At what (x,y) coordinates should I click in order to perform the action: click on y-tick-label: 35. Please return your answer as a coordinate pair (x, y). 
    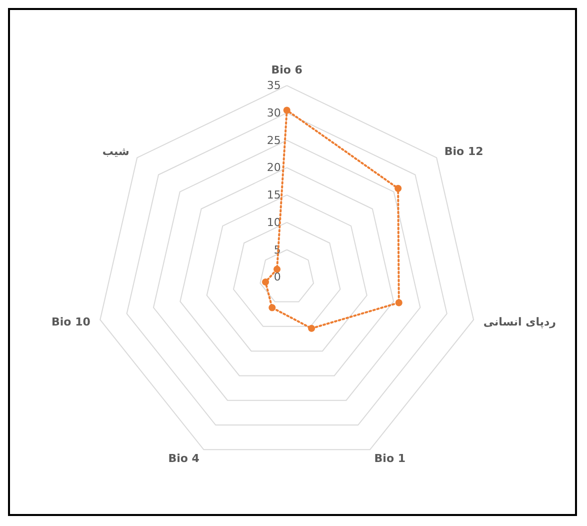
    Looking at the image, I should click on (273, 85).